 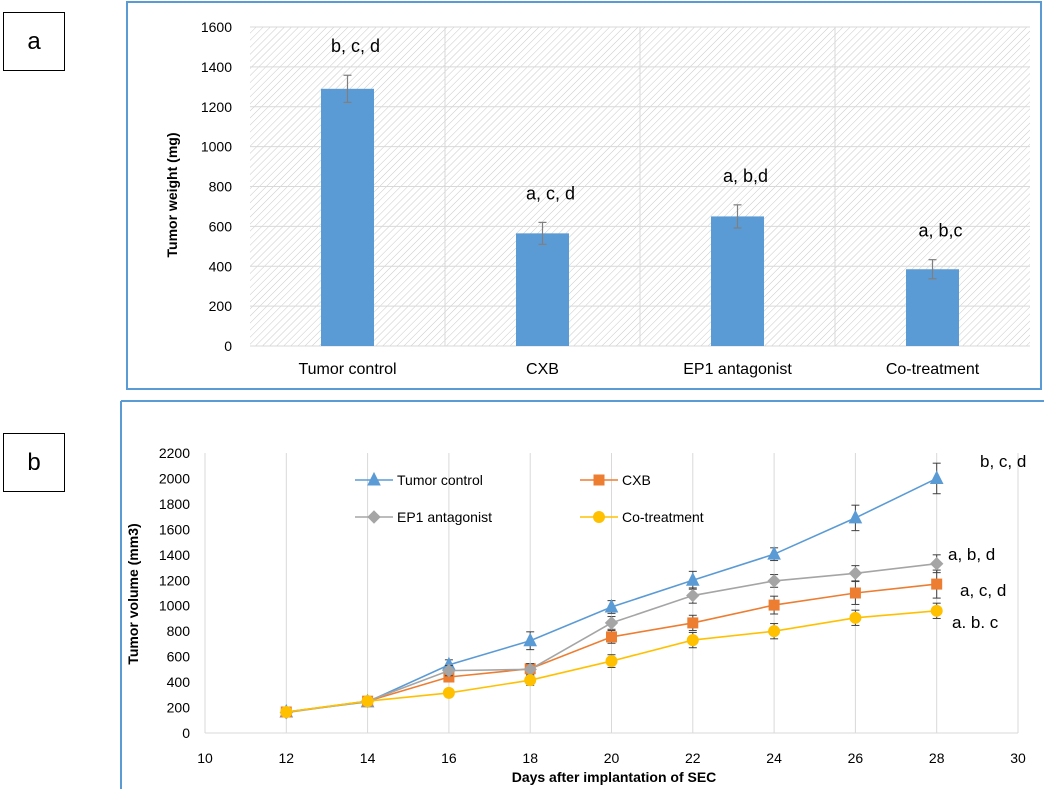 I want to click on chart-a-category-label: Tumor control, so click(x=347, y=369).